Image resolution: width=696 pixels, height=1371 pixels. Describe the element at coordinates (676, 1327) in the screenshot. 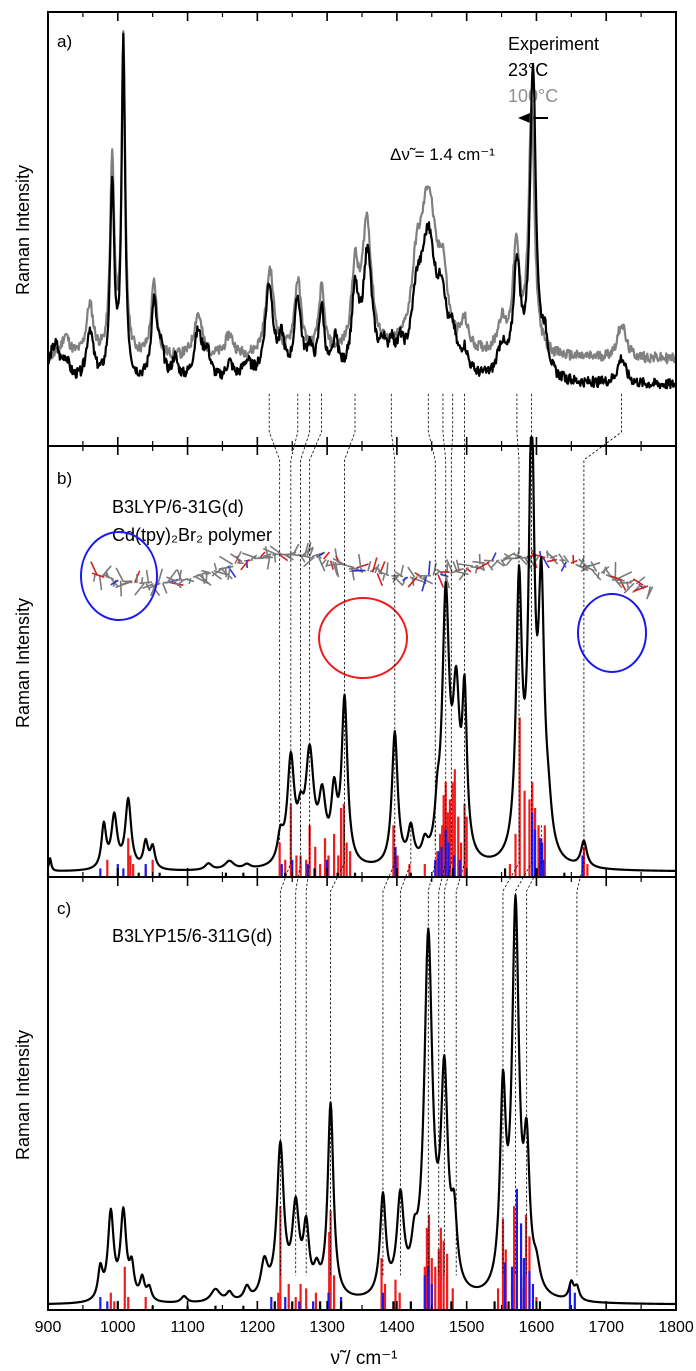

I see `x-tick-label: 1800` at that location.